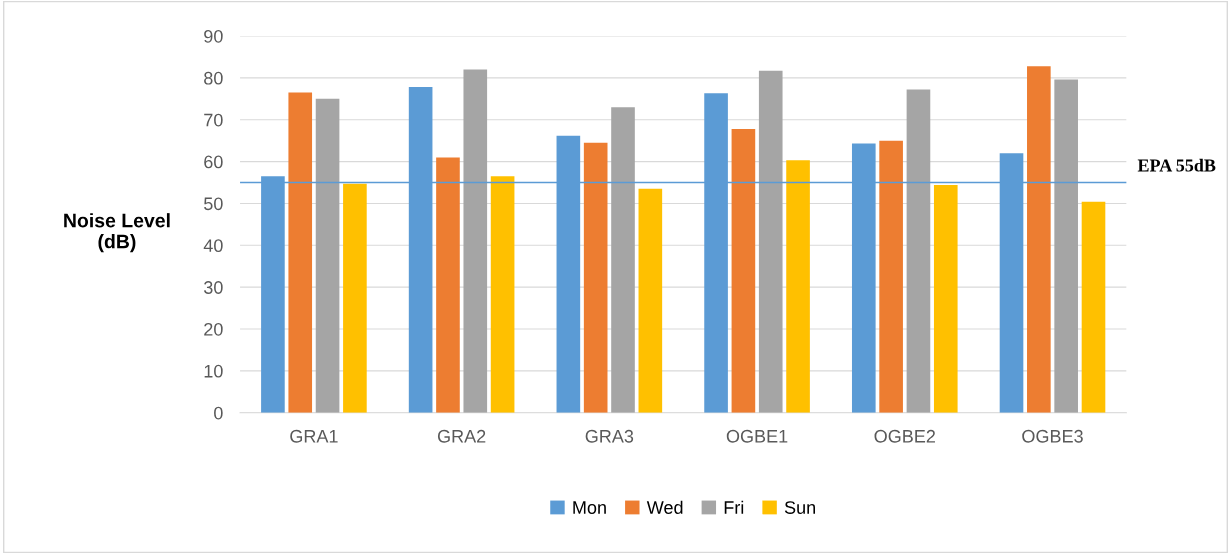 Image resolution: width=1231 pixels, height=554 pixels. I want to click on legend-label: Mon, so click(589, 507).